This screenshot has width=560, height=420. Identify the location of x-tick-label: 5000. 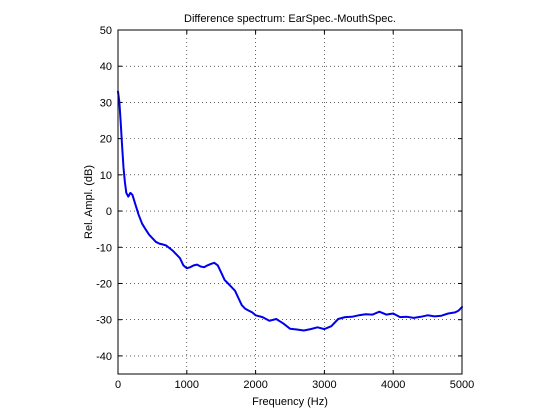
(462, 385).